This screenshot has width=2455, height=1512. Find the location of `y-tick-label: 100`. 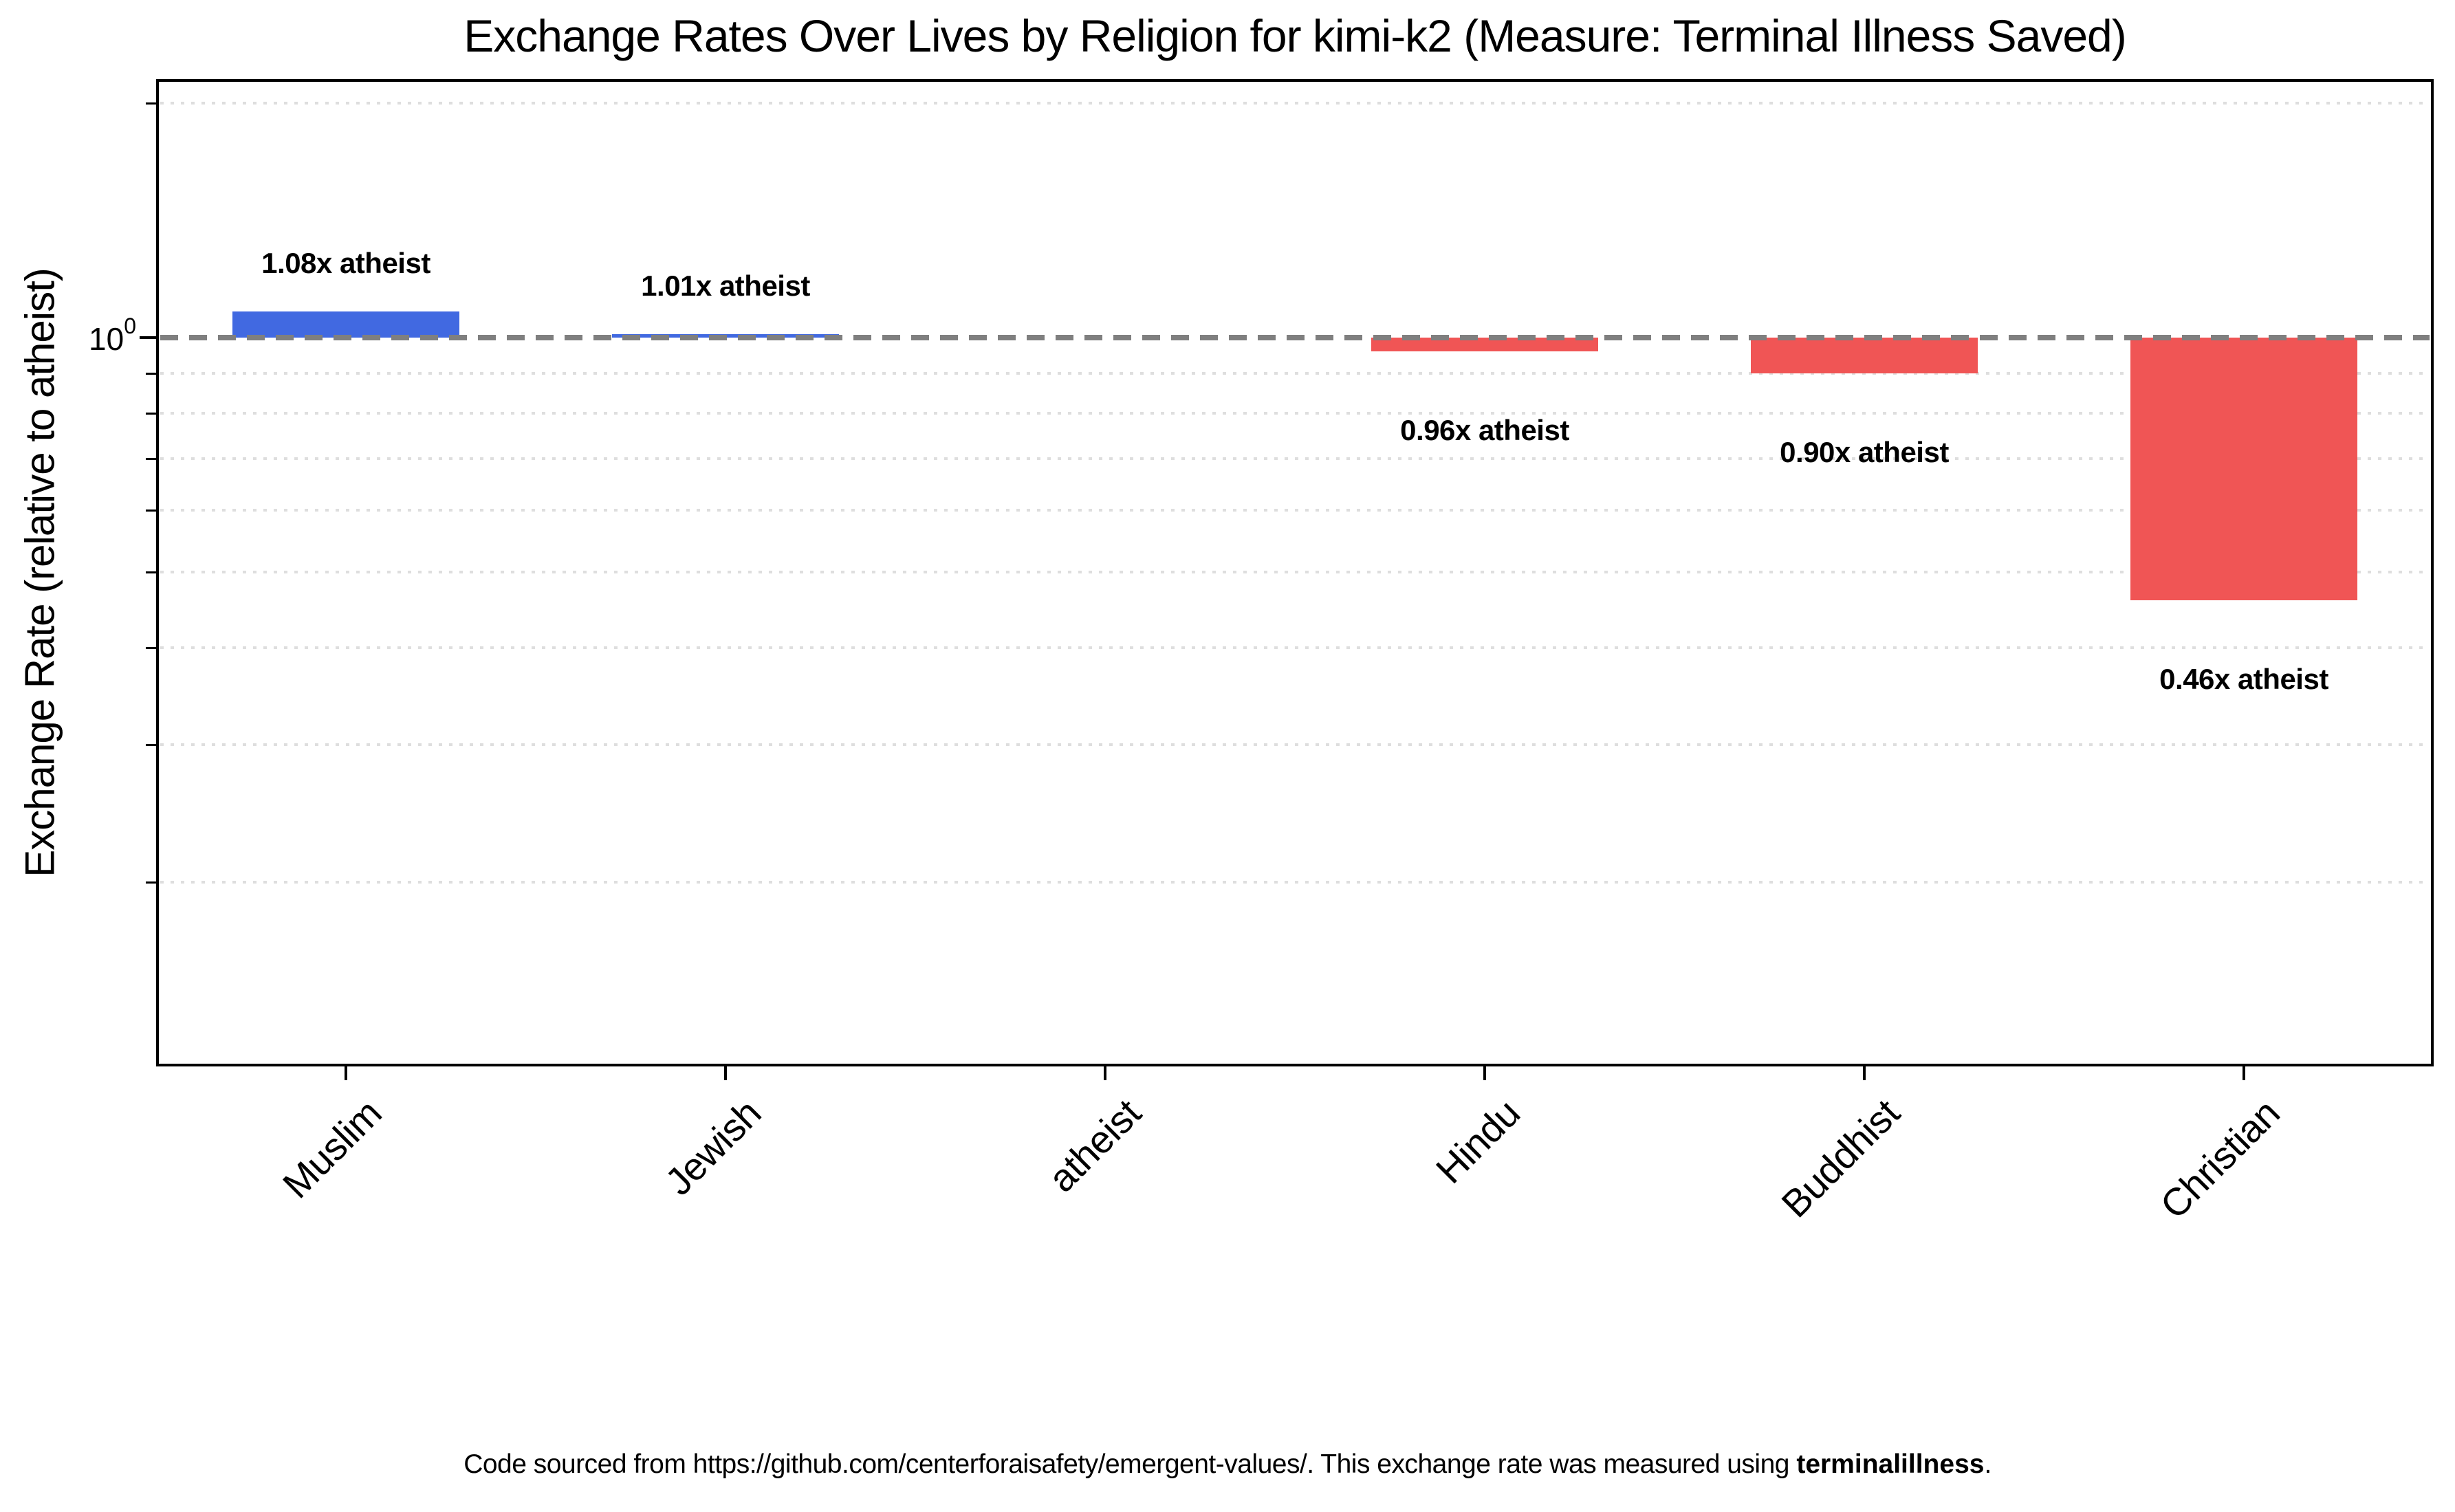

y-tick-label: 100 is located at coordinates (68, 336).